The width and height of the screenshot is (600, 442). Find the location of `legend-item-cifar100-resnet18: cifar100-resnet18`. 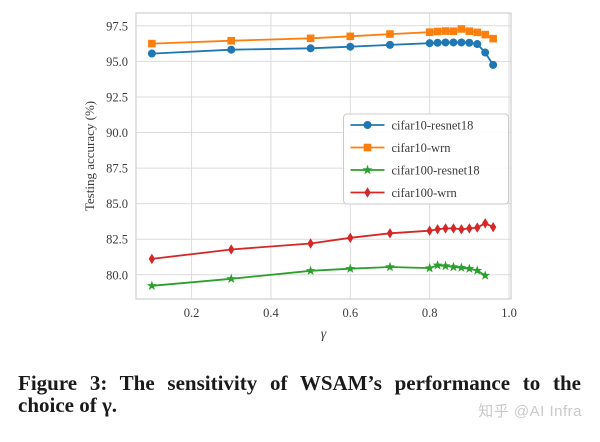

legend-item-cifar100-resnet18: cifar100-resnet18 is located at coordinates (415, 171).